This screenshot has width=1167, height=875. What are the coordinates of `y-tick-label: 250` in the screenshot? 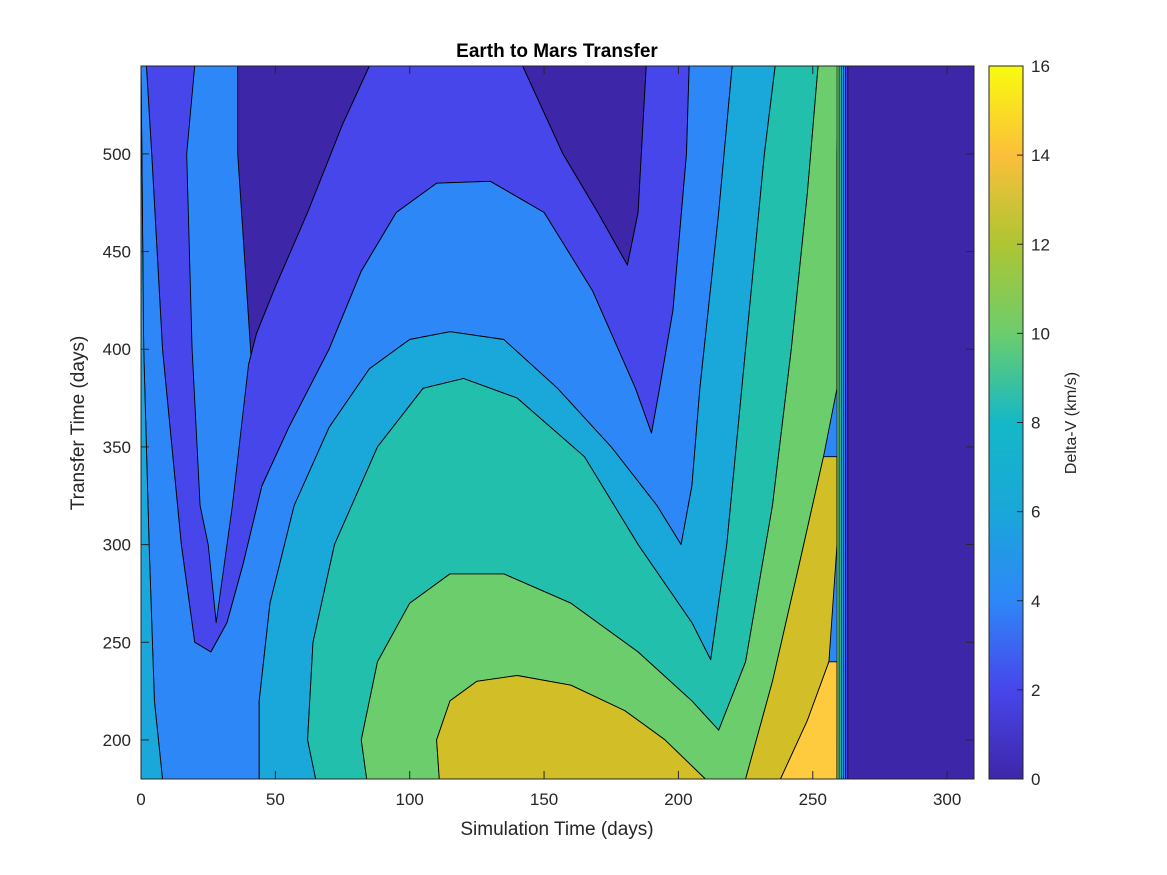 It's located at (117, 642).